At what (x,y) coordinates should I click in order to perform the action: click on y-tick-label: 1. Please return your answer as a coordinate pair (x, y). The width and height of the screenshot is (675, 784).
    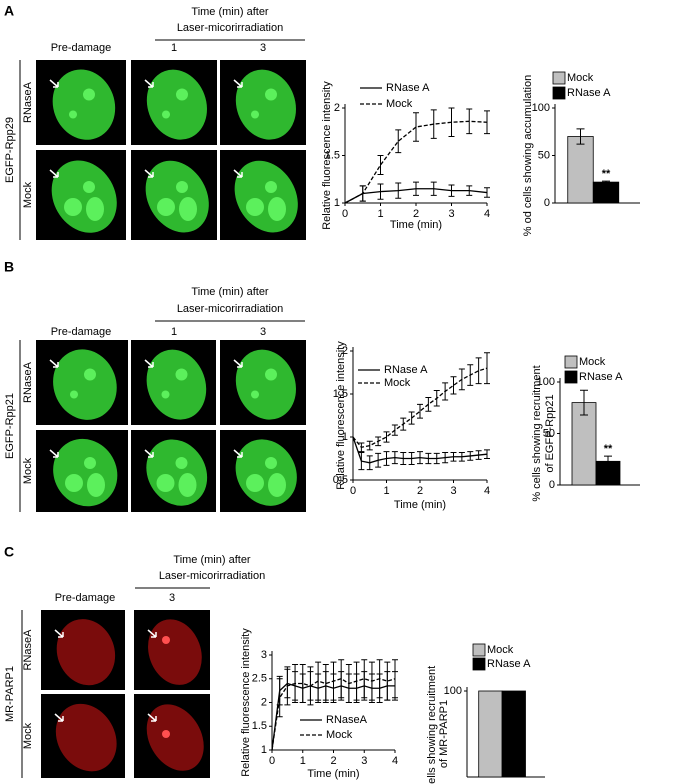
    Looking at the image, I should click on (345, 437).